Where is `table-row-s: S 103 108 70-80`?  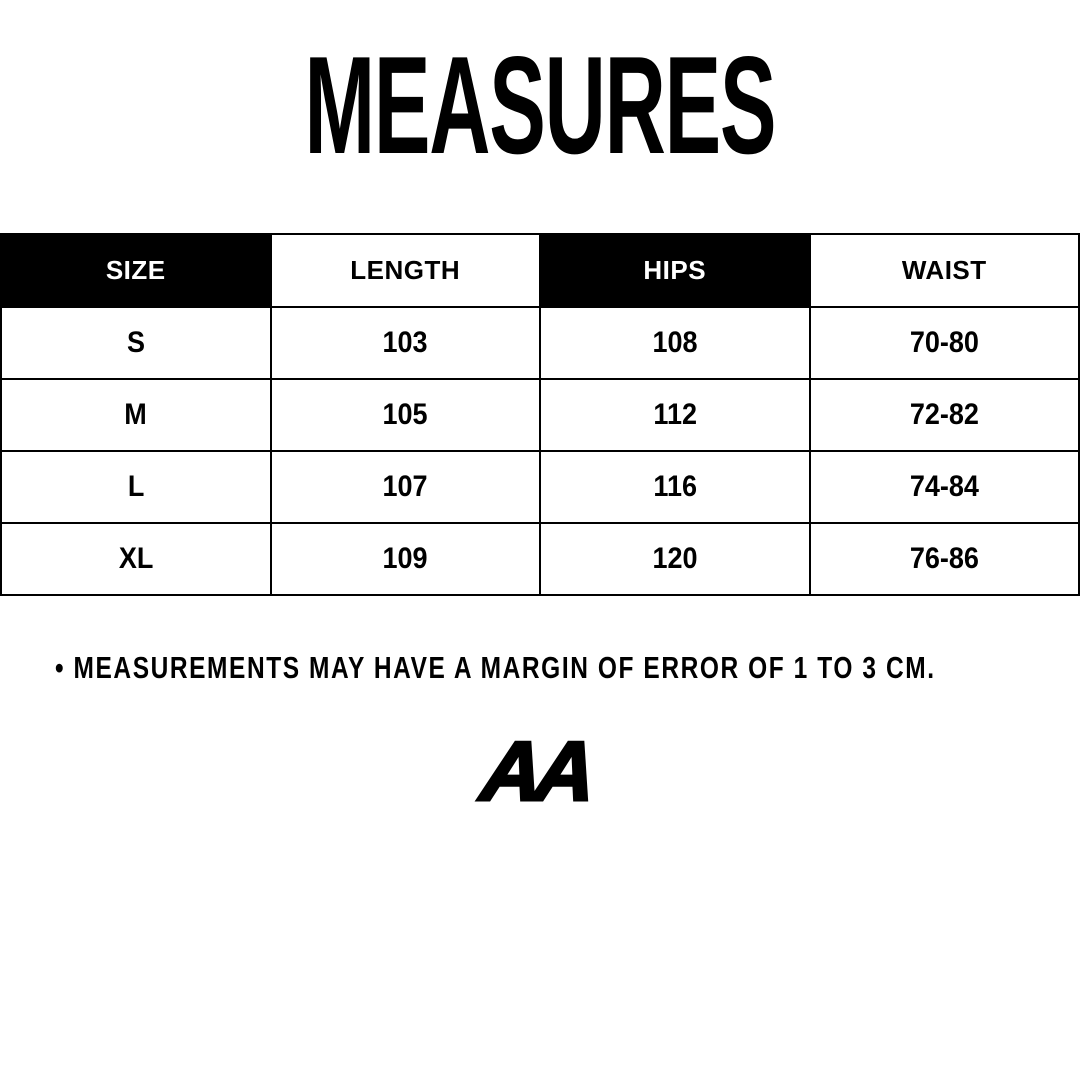
table-row-s: S 103 108 70-80 is located at coordinates (540, 343).